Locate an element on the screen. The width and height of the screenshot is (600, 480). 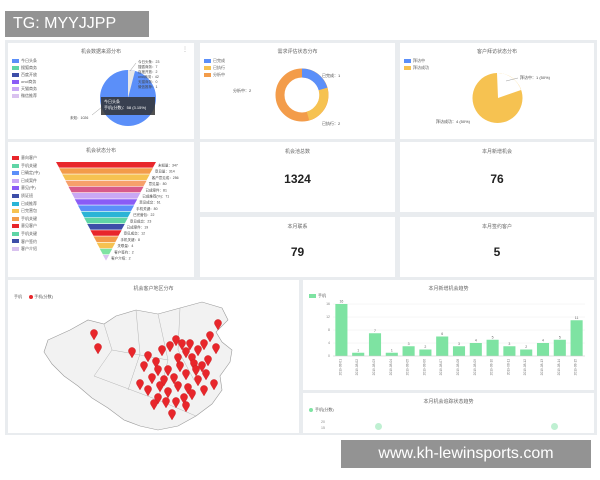
donut-slice-executed is located at coordinates (317, 104).